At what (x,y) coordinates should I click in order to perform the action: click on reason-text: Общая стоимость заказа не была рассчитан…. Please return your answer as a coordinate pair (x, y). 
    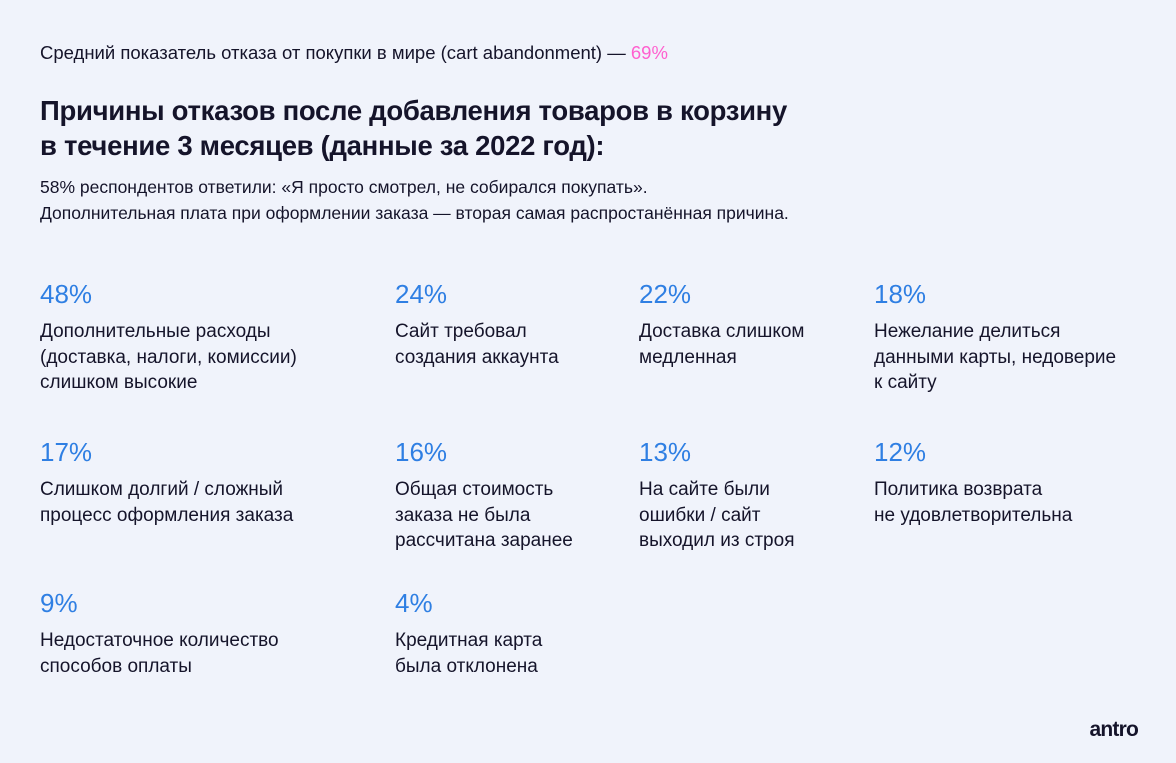
    Looking at the image, I should click on (484, 515).